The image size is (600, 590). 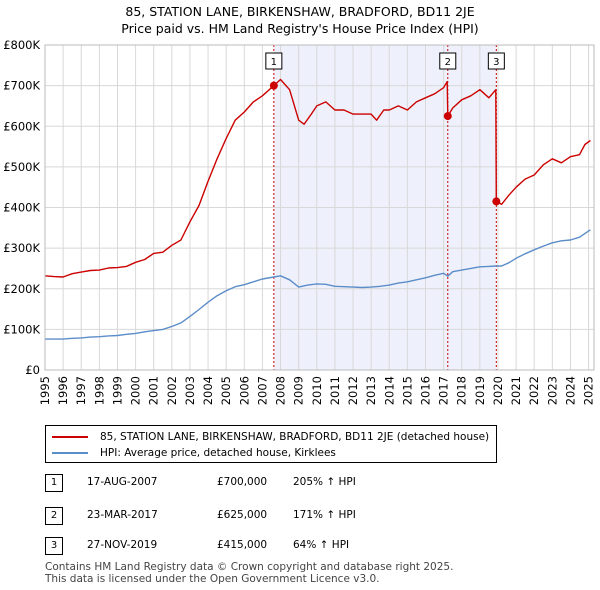 I want to click on y-tick-label: £600K, so click(x=21, y=126).